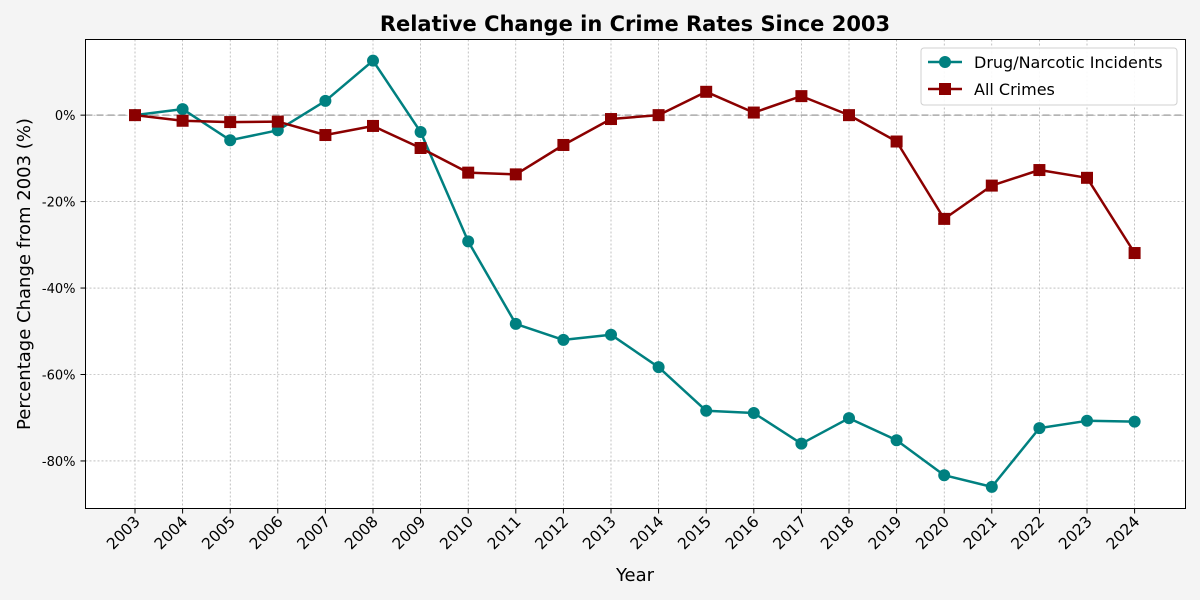 The width and height of the screenshot is (1200, 600). I want to click on y-tick-label: 0%, so click(65, 116).